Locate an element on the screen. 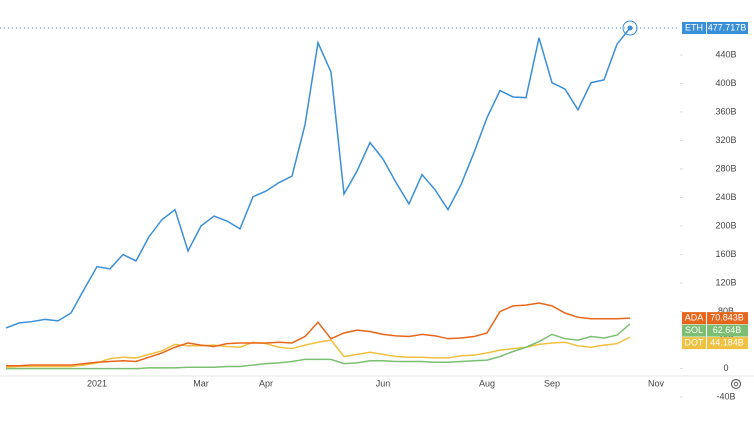 Image resolution: width=754 pixels, height=425 pixels. y-tick-label: 240B is located at coordinates (725, 197).